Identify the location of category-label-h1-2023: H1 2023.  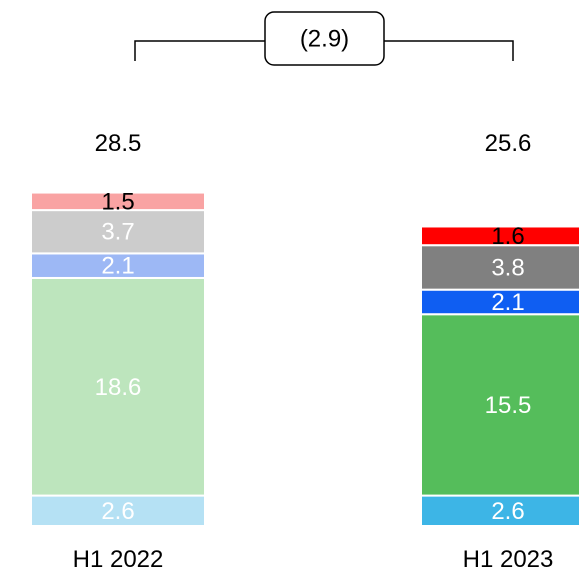
(508, 559).